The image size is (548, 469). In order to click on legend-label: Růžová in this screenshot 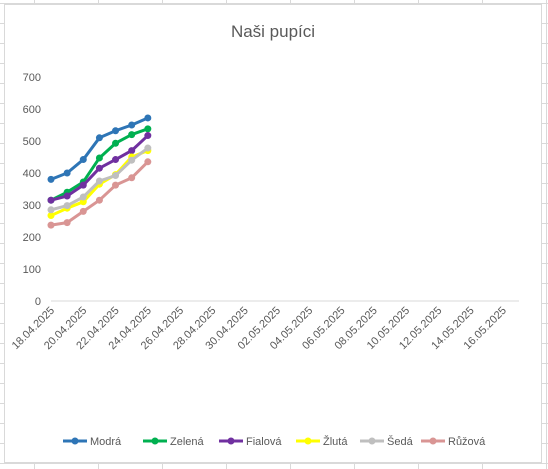, I will do `click(467, 442)`.